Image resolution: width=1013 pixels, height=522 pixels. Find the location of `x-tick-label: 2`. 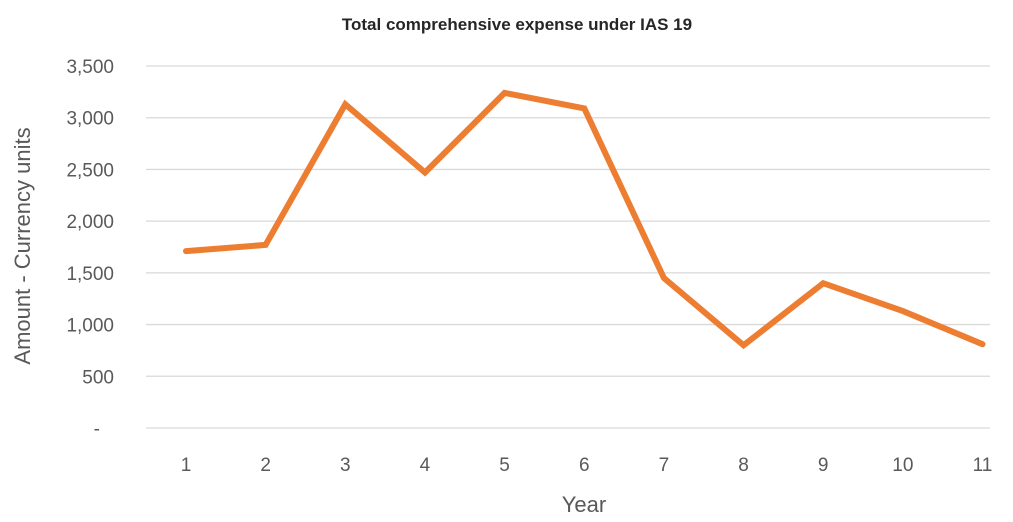

x-tick-label: 2 is located at coordinates (265, 465).